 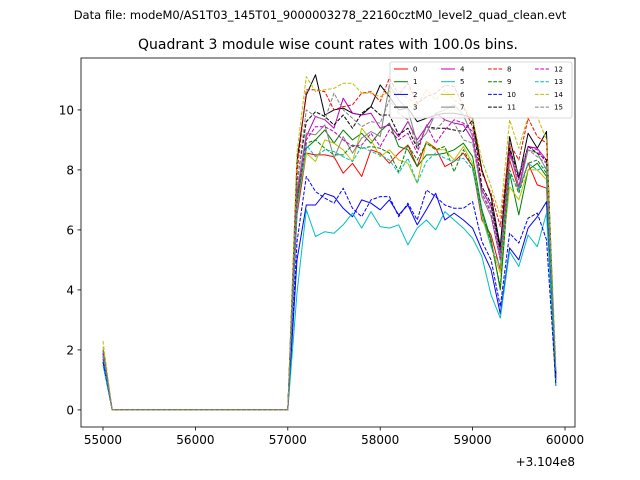 I want to click on y-tick-label: 6, so click(x=70, y=230).